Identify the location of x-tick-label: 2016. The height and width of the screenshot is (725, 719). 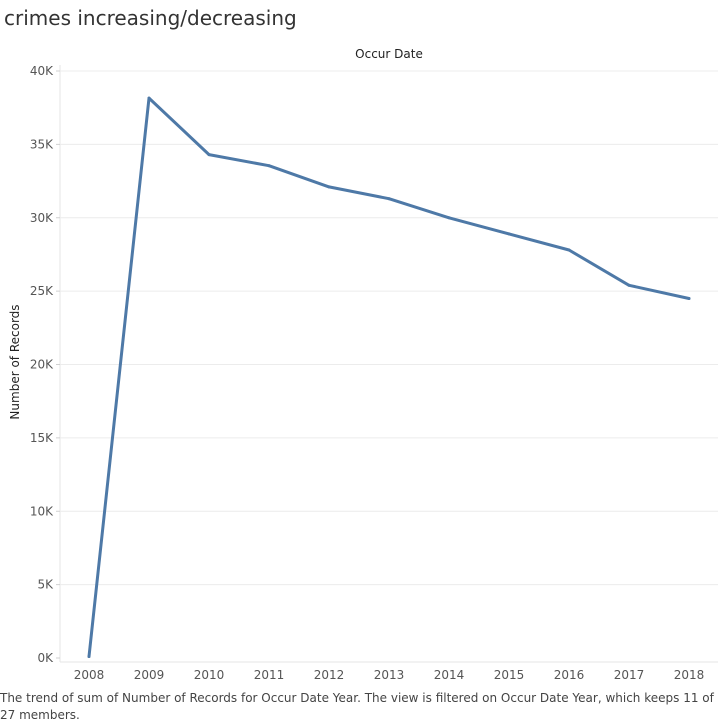
(569, 675).